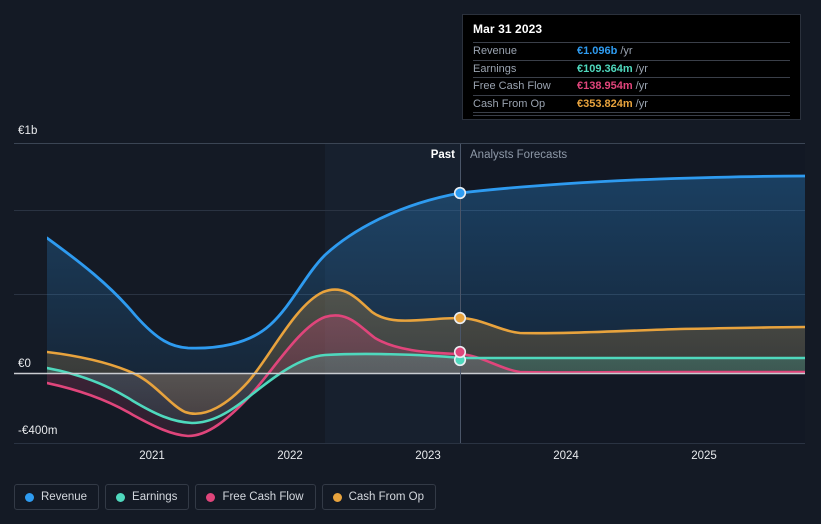 The width and height of the screenshot is (821, 524). Describe the element at coordinates (24, 364) in the screenshot. I see `y-axis-label-zero: €0` at that location.